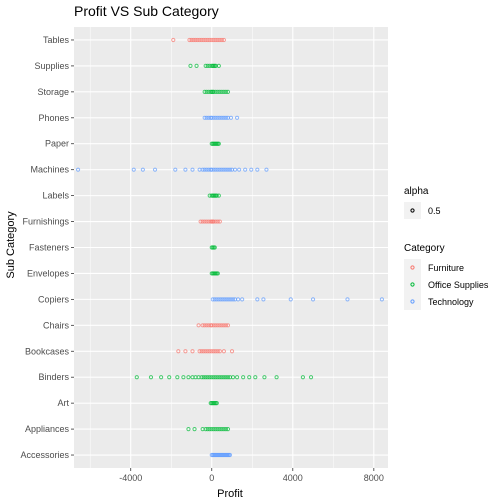 This screenshot has width=504, height=504. What do you see at coordinates (451, 302) in the screenshot?
I see `legend-label: Technology` at bounding box center [451, 302].